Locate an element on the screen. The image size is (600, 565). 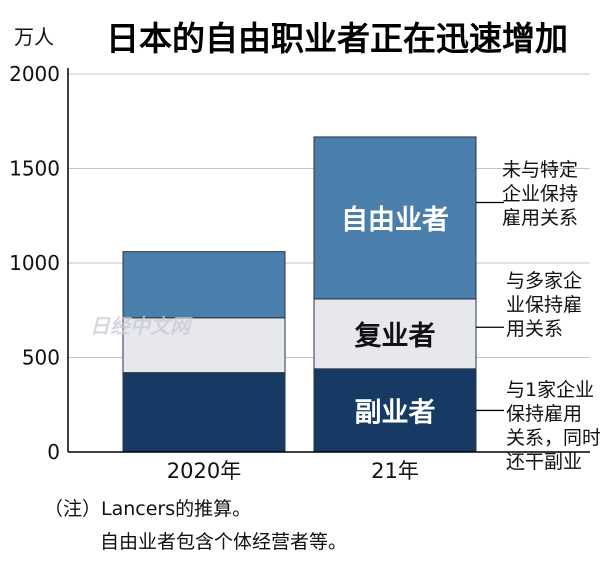
annotation-line: 与1家企业 is located at coordinates (550, 390).